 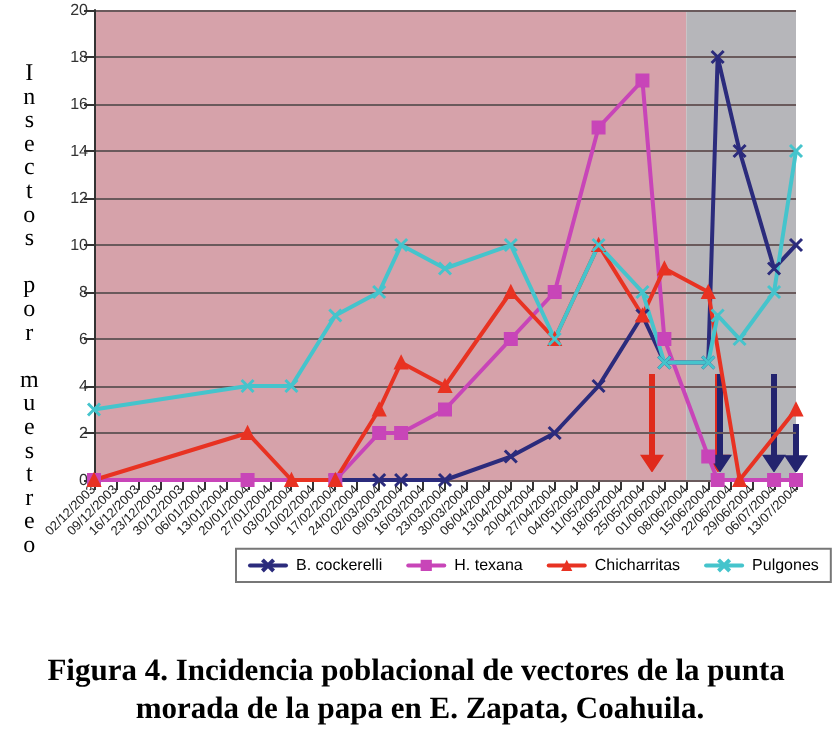 What do you see at coordinates (80, 10) in the screenshot?
I see `y-tick-label: 20` at bounding box center [80, 10].